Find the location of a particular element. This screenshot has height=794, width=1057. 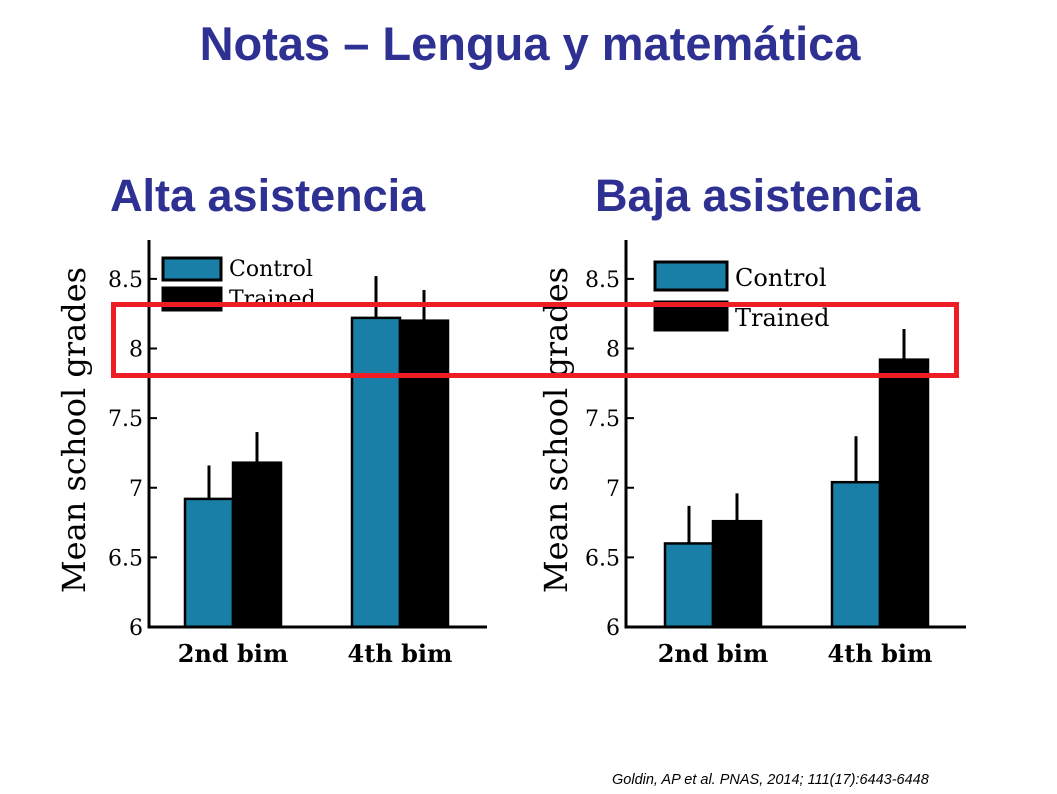

chart-title-baja: Baja asistencia is located at coordinates (758, 195).